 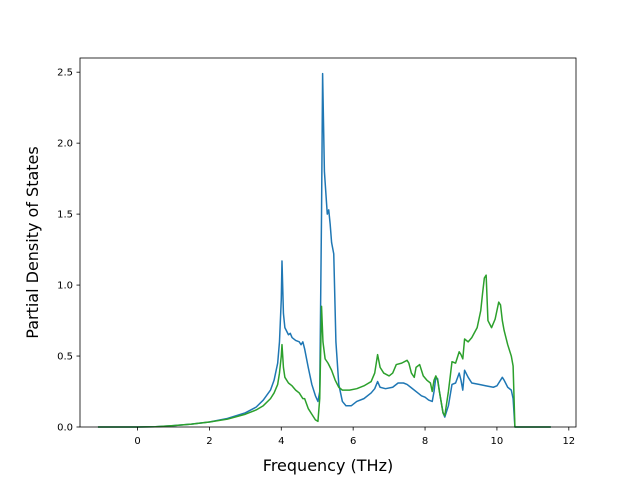 I want to click on x-tick-label: 8, so click(x=425, y=441).